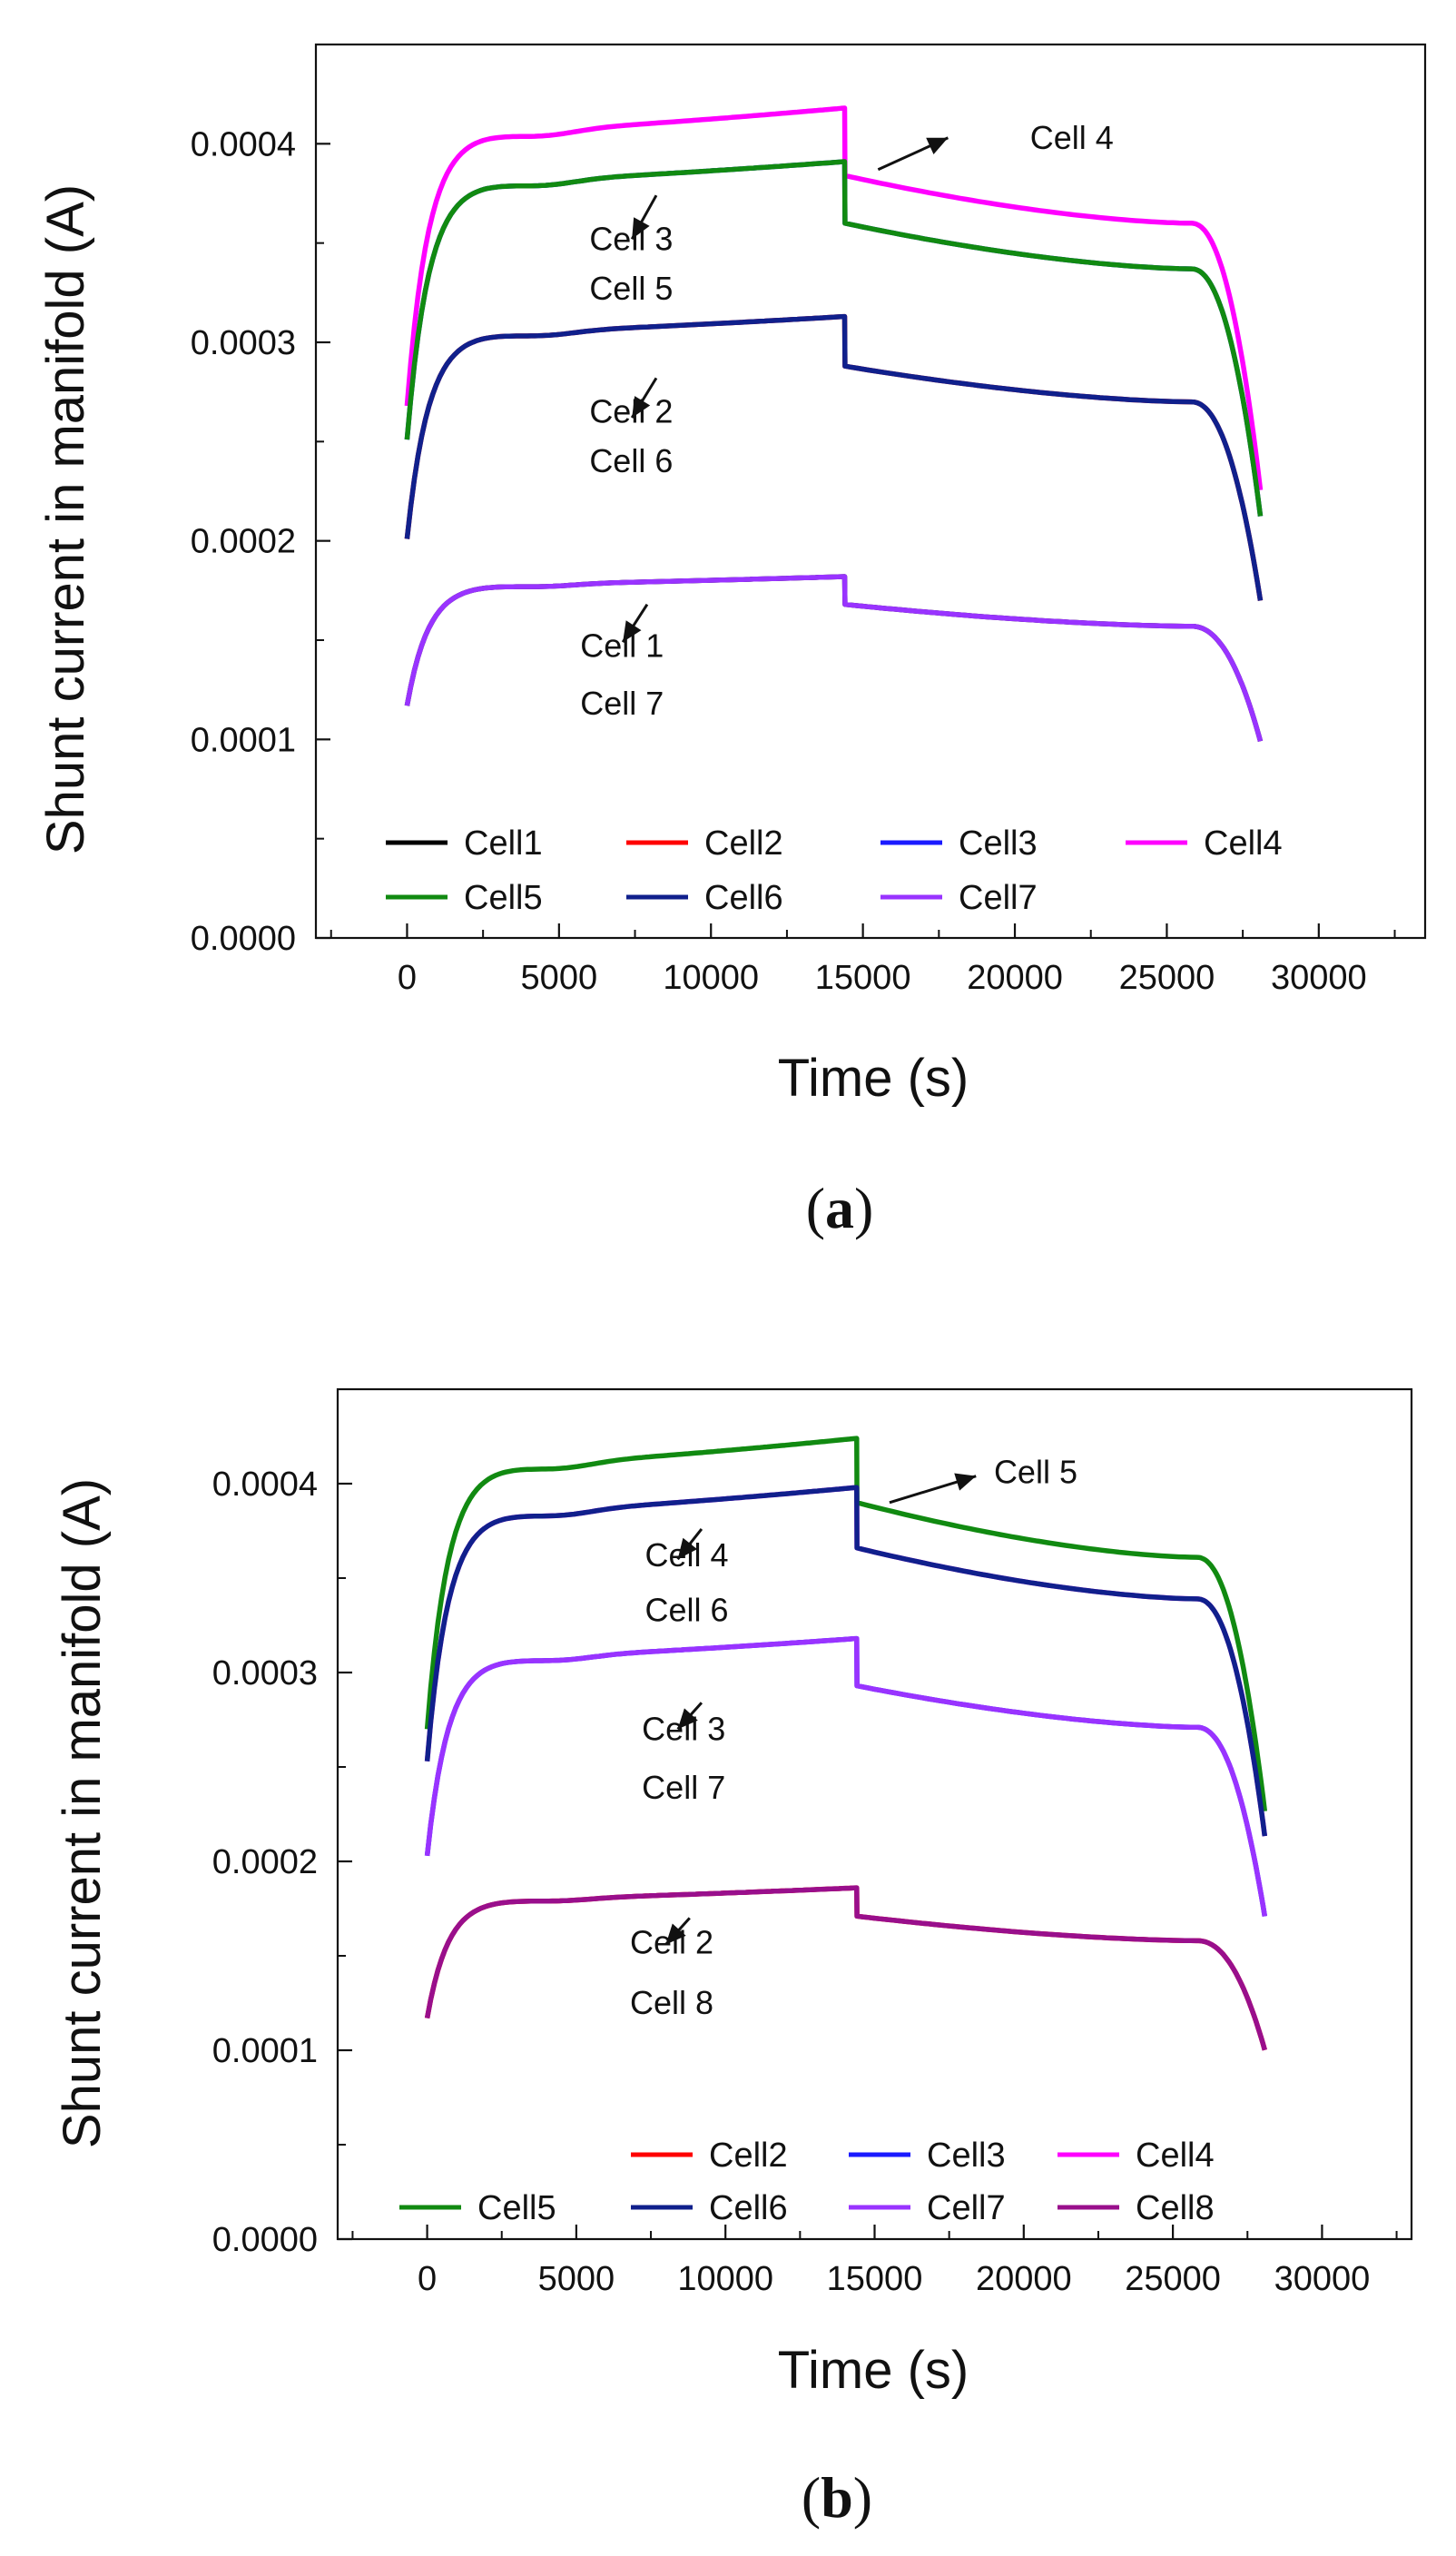  Describe the element at coordinates (622, 703) in the screenshot. I see `chart-a-annotation: Cell 7` at that location.